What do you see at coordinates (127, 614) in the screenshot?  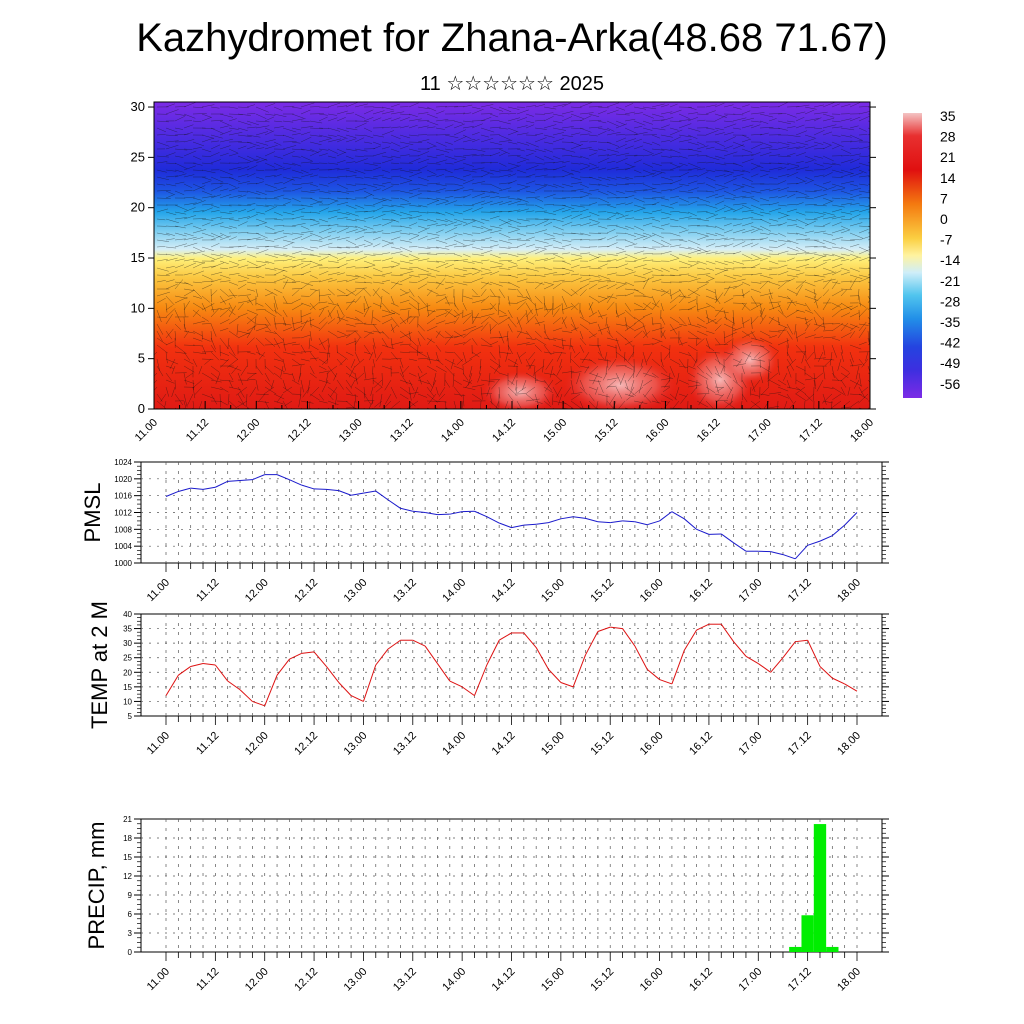 I see `y-tick-label: 40` at bounding box center [127, 614].